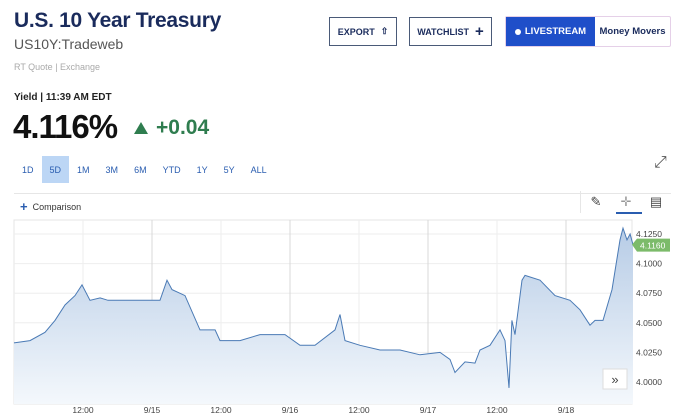 This screenshot has height=416, width=679. What do you see at coordinates (171, 169) in the screenshot?
I see `range-tab-ytd: YTD` at bounding box center [171, 169].